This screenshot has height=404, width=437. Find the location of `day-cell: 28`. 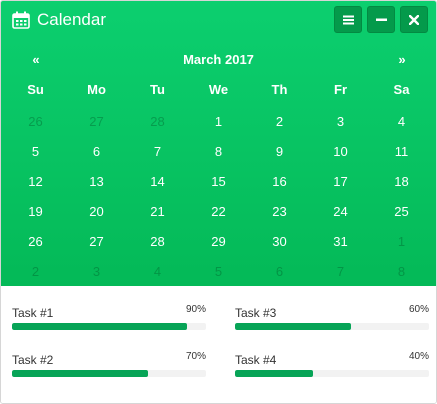

day-cell: 28 is located at coordinates (157, 241).